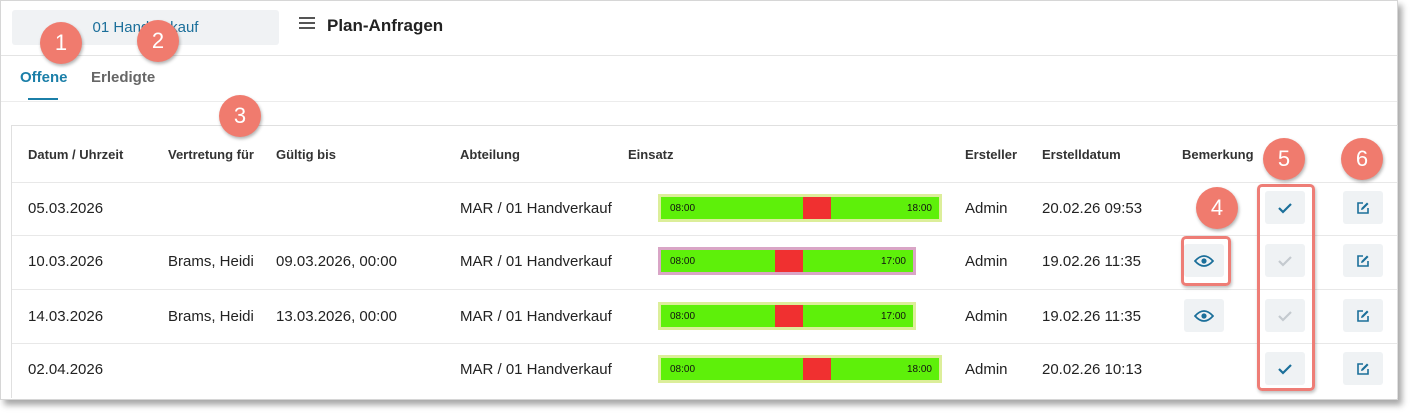 The image size is (1412, 415). Describe the element at coordinates (699, 55) in the screenshot. I see `header-divider` at that location.